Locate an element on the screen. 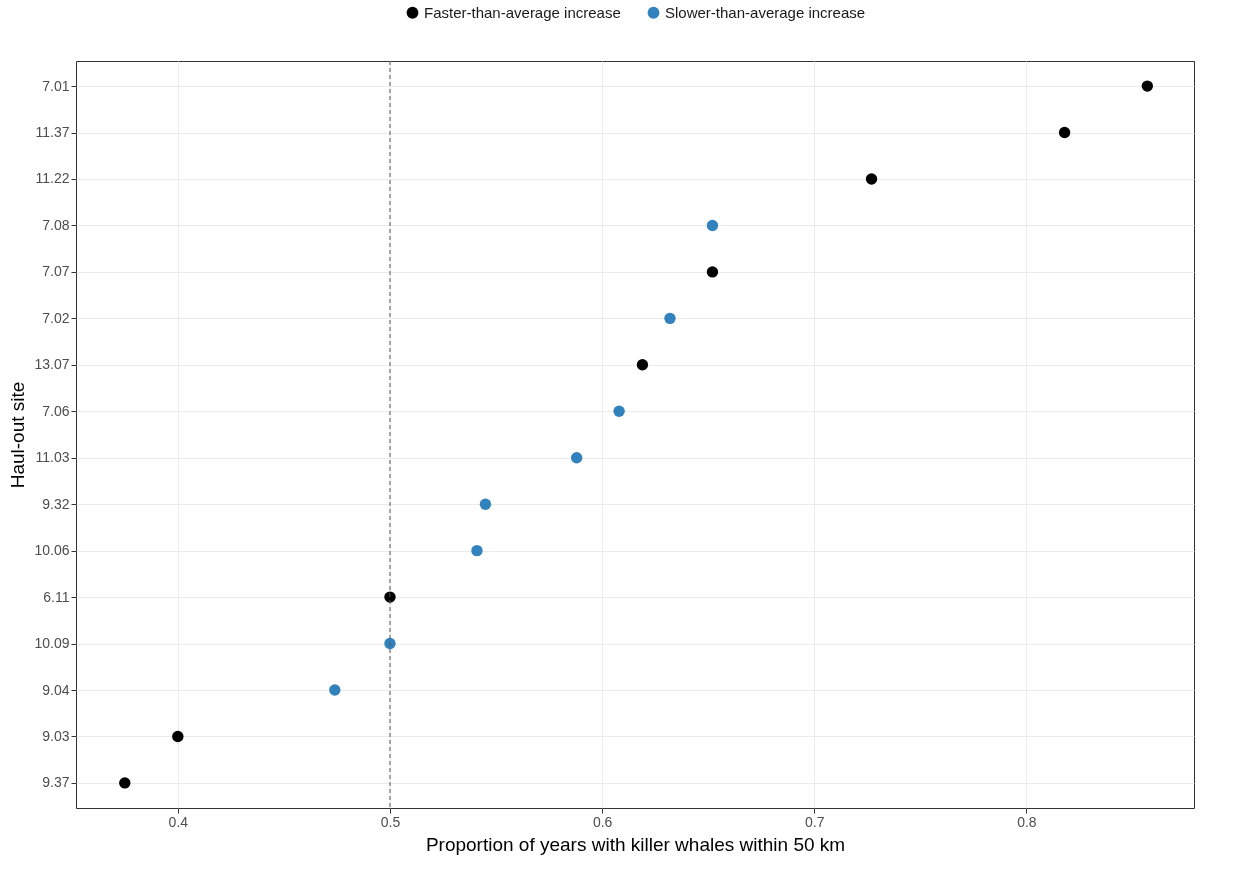 The image size is (1235, 894). y-tick-label: 13.07 is located at coordinates (52, 364).